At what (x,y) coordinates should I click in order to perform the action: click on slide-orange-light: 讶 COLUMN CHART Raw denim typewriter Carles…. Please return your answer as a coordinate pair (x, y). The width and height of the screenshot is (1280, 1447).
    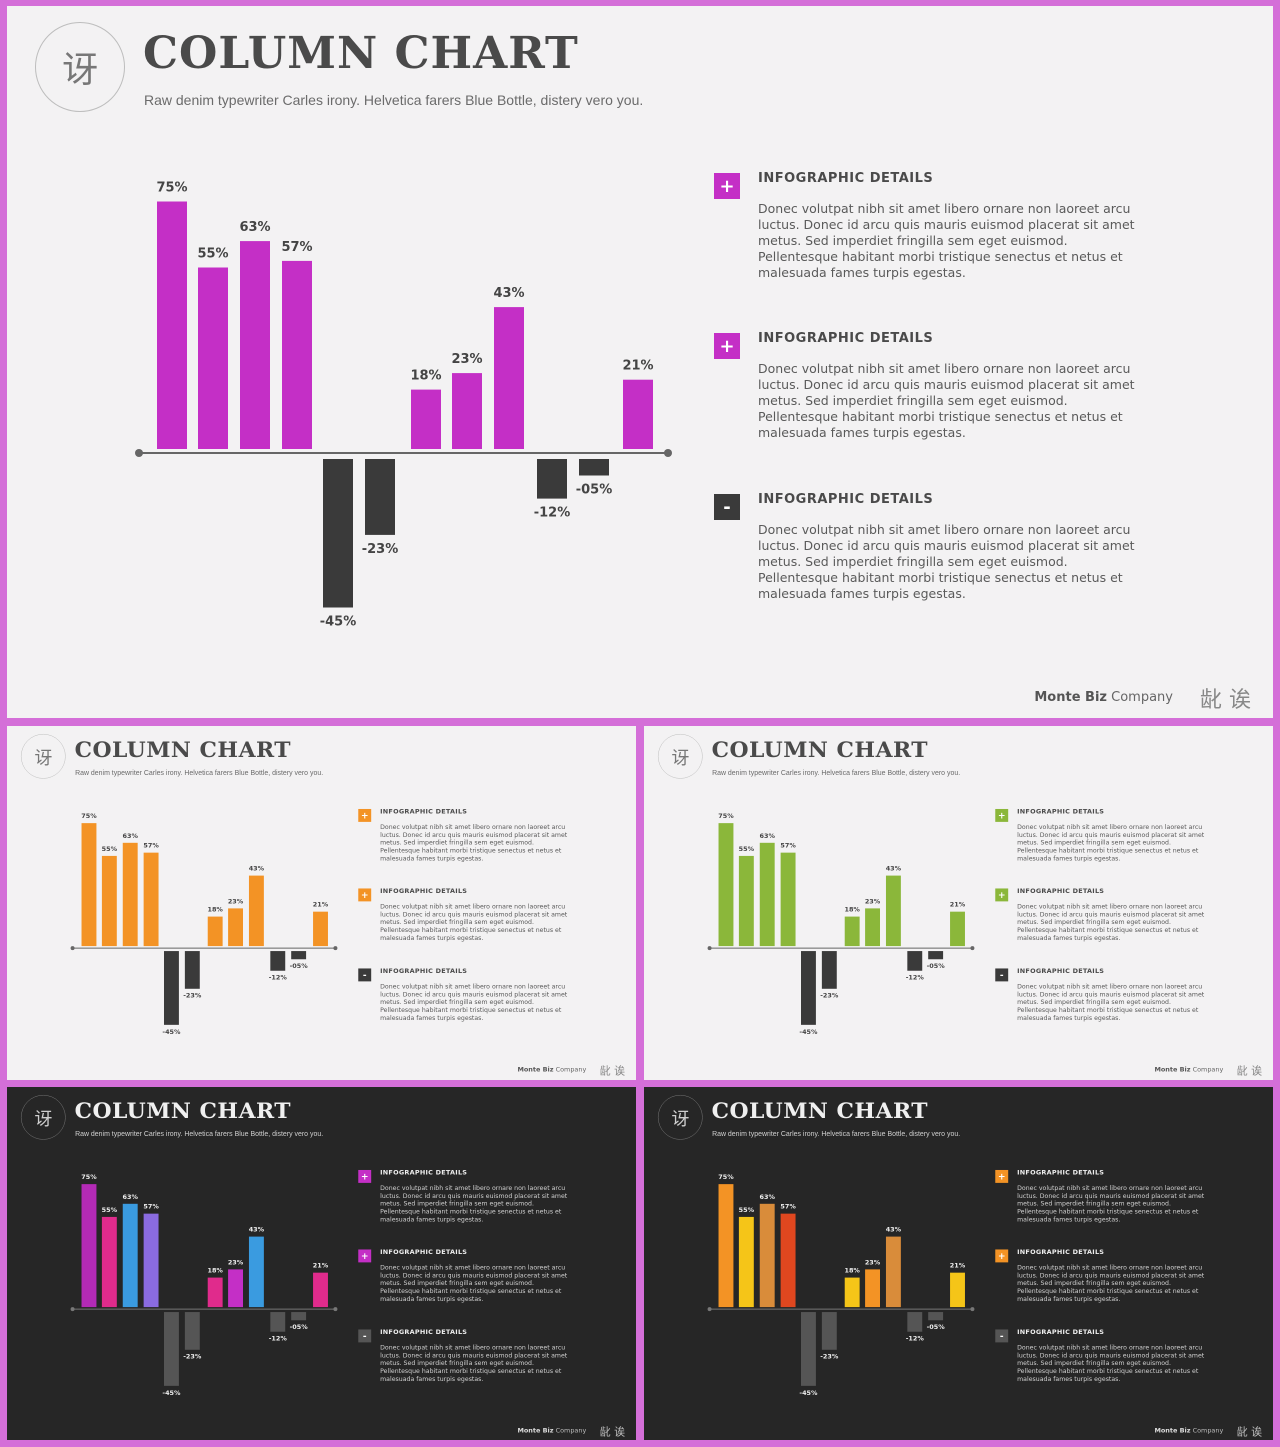
    Looking at the image, I should click on (321, 903).